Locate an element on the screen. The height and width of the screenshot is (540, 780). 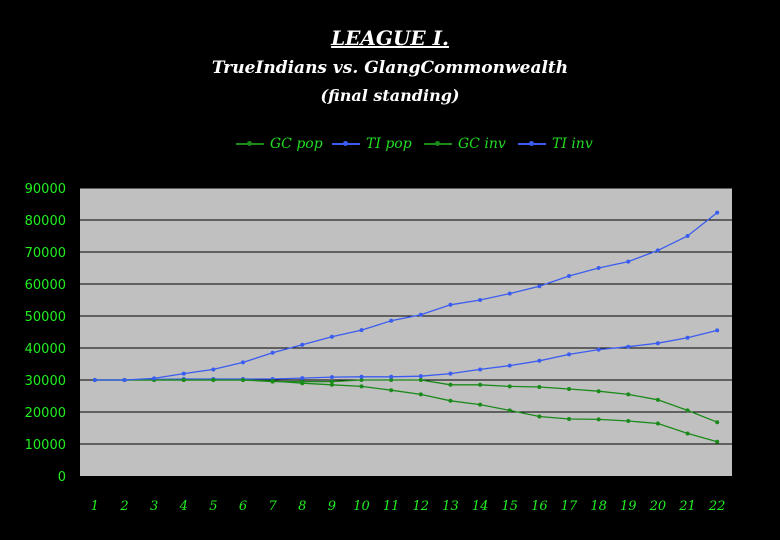
chart-subtitle-2: (final standing) is located at coordinates (390, 95).